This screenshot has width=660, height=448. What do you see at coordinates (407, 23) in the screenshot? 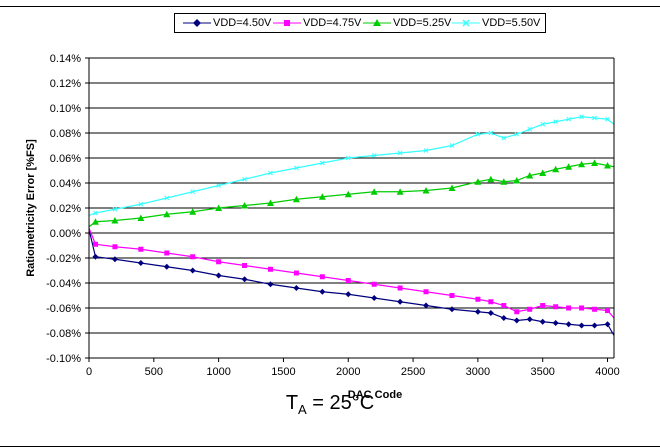
I see `legend-item-vdd-5-25: VDD=5.25V` at bounding box center [407, 23].